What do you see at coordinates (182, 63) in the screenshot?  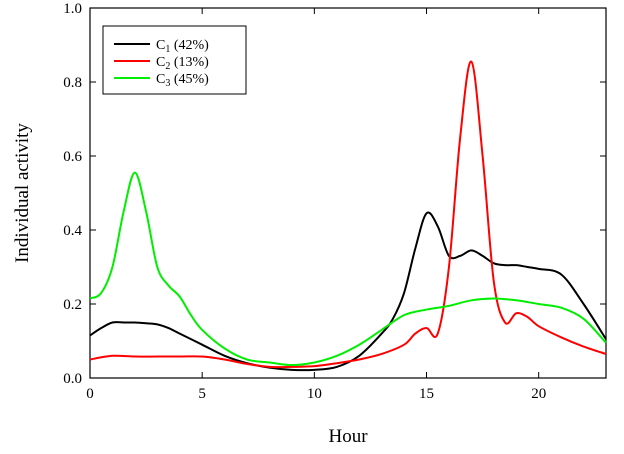 I see `legend-label-c2: C2 (13%)` at bounding box center [182, 63].